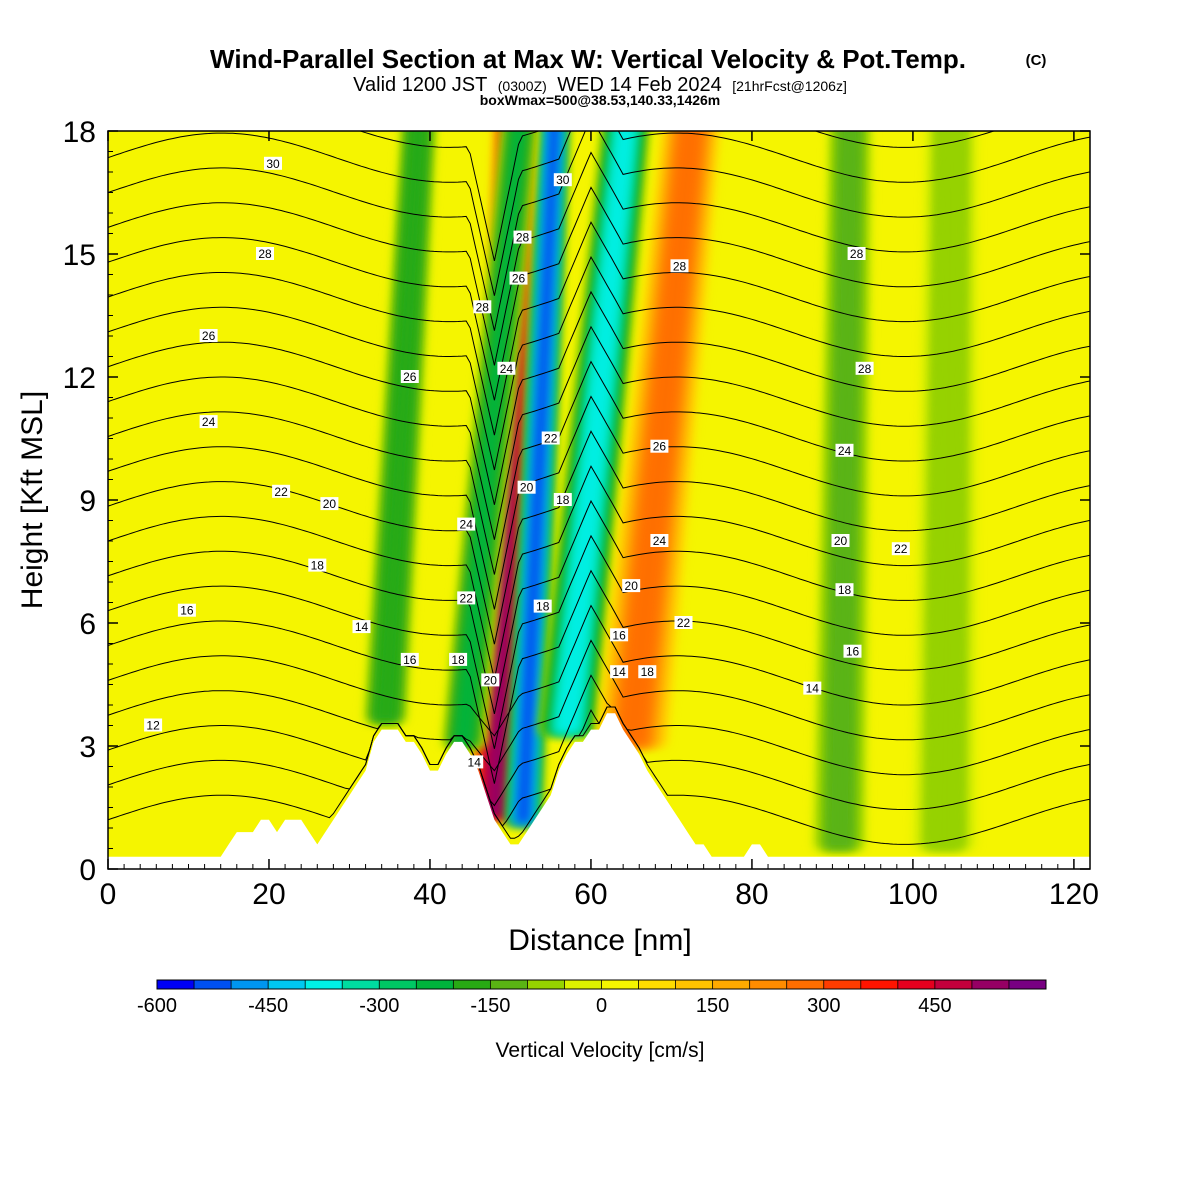 The height and width of the screenshot is (1200, 1200). What do you see at coordinates (600, 1050) in the screenshot?
I see `colorbar-label: Vertical Velocity [cm/s]` at bounding box center [600, 1050].